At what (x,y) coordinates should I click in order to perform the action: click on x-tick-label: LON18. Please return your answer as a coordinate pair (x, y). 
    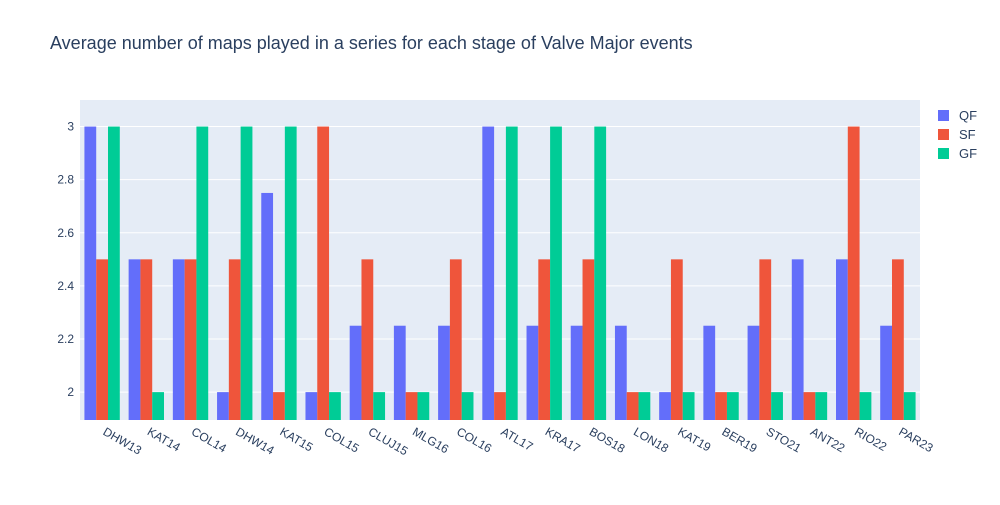
    Looking at the image, I should click on (651, 439).